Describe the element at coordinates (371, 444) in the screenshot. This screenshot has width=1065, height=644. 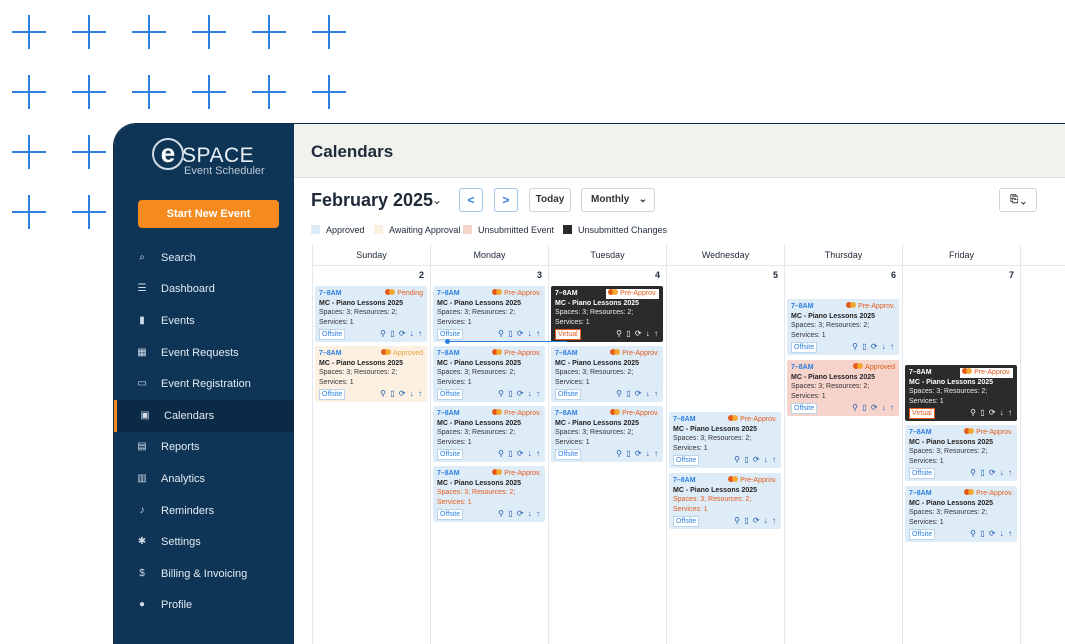
I see `day-column: Sunday 2` at that location.